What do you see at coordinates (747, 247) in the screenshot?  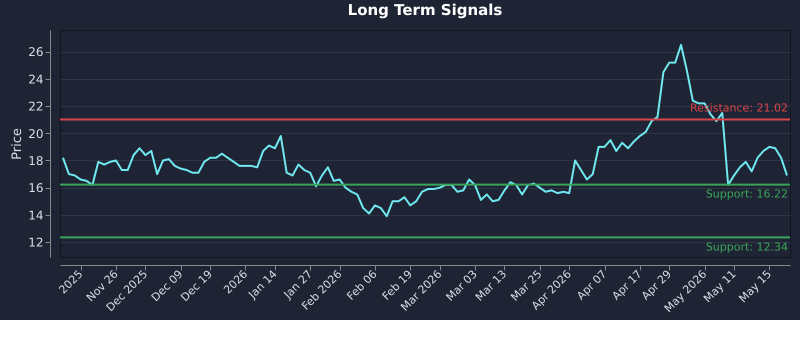 I see `ref-line-label: Support: 12.34` at bounding box center [747, 247].